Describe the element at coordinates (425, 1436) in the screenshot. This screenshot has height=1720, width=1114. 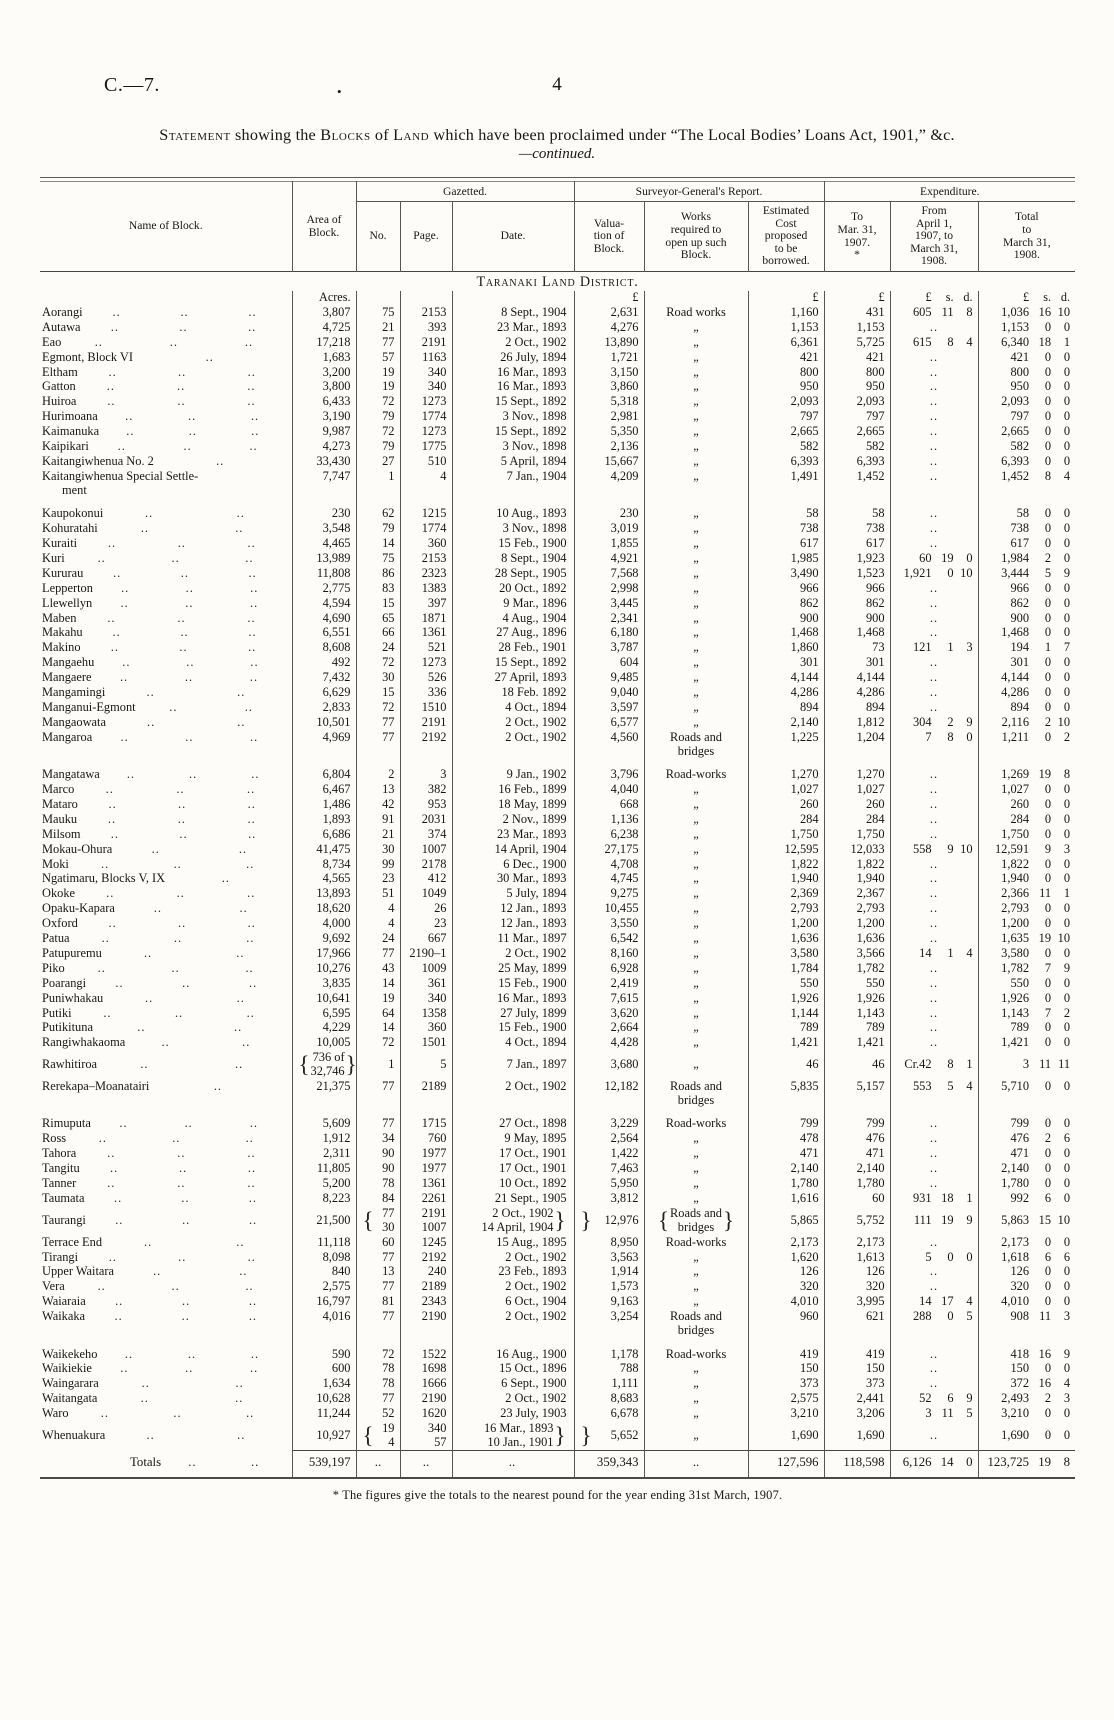
I see `gazette-page-cell: 340 57` at that location.